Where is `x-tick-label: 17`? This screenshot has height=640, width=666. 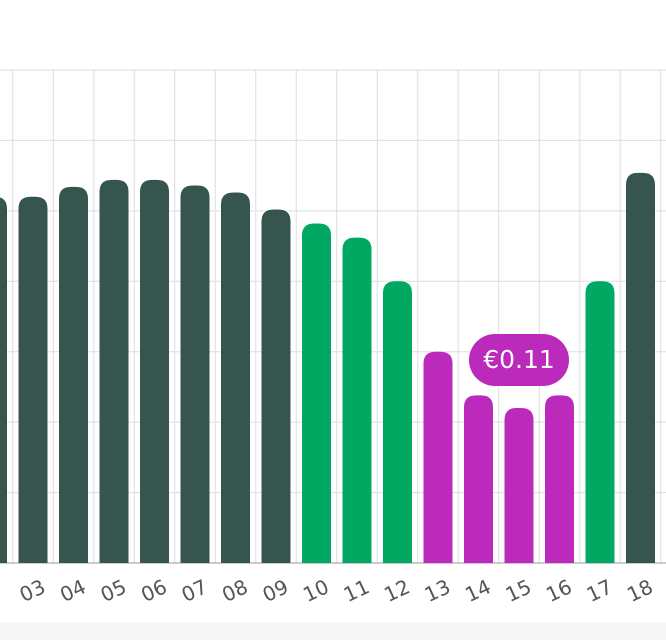
x-tick-label: 17 is located at coordinates (599, 590).